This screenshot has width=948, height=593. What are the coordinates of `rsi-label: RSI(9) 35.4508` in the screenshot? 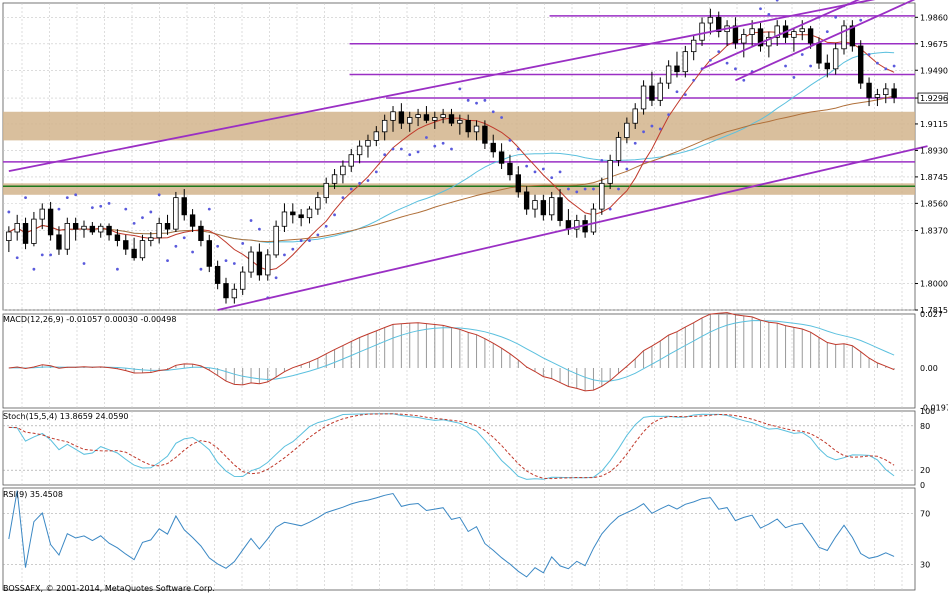 It's located at (33, 494).